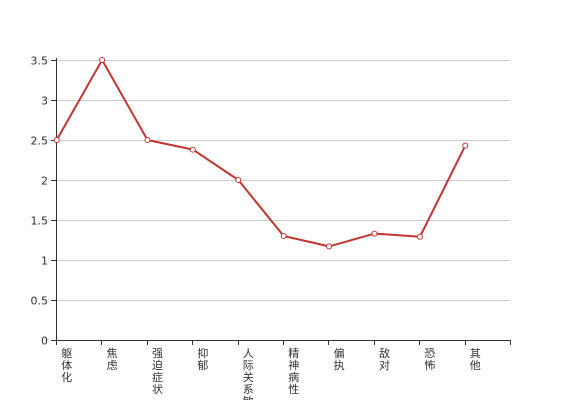 The width and height of the screenshot is (567, 404). Describe the element at coordinates (384, 365) in the screenshot. I see `x-tick-char: 对` at that location.